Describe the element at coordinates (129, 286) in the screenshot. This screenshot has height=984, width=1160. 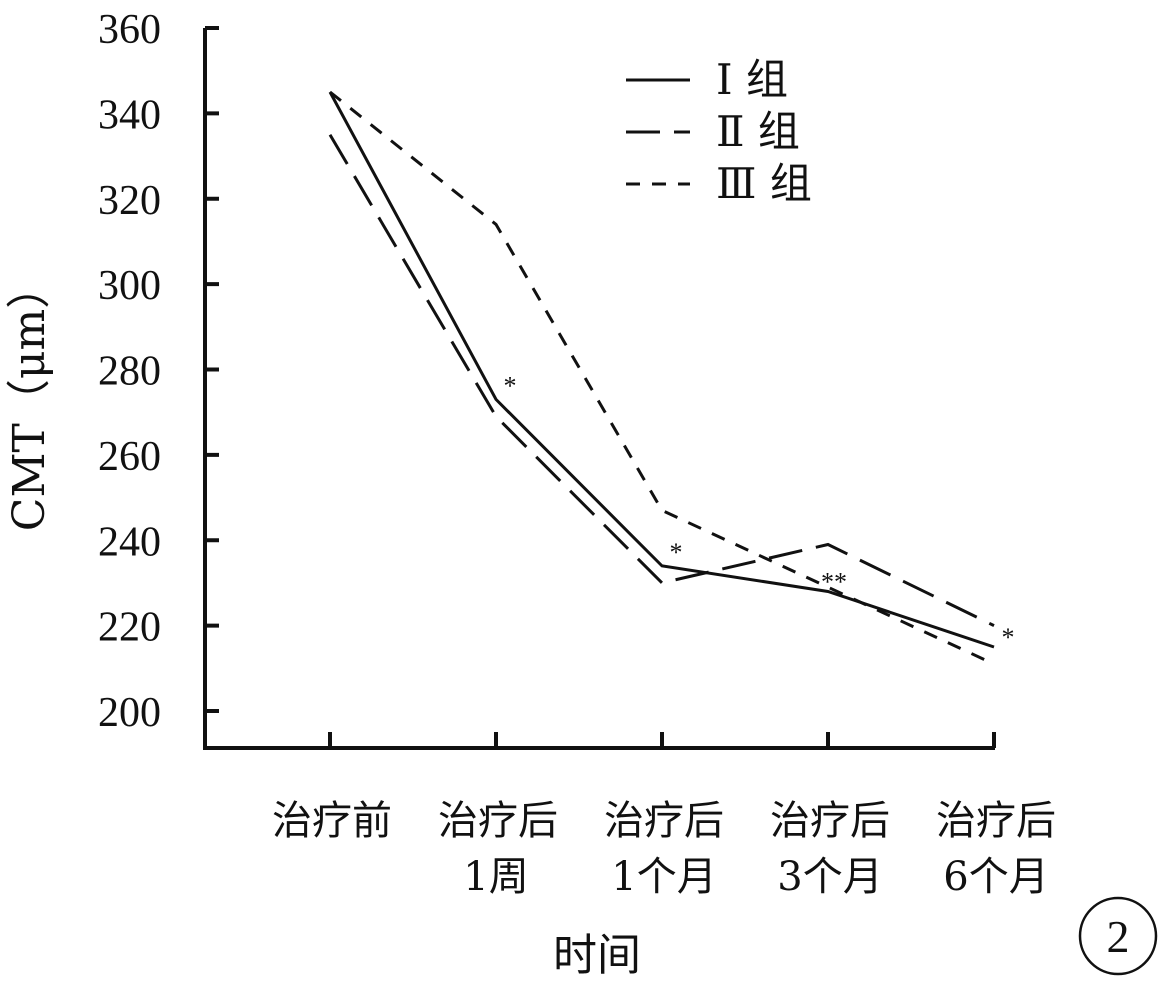
I see `y-tick-label: 300` at that location.